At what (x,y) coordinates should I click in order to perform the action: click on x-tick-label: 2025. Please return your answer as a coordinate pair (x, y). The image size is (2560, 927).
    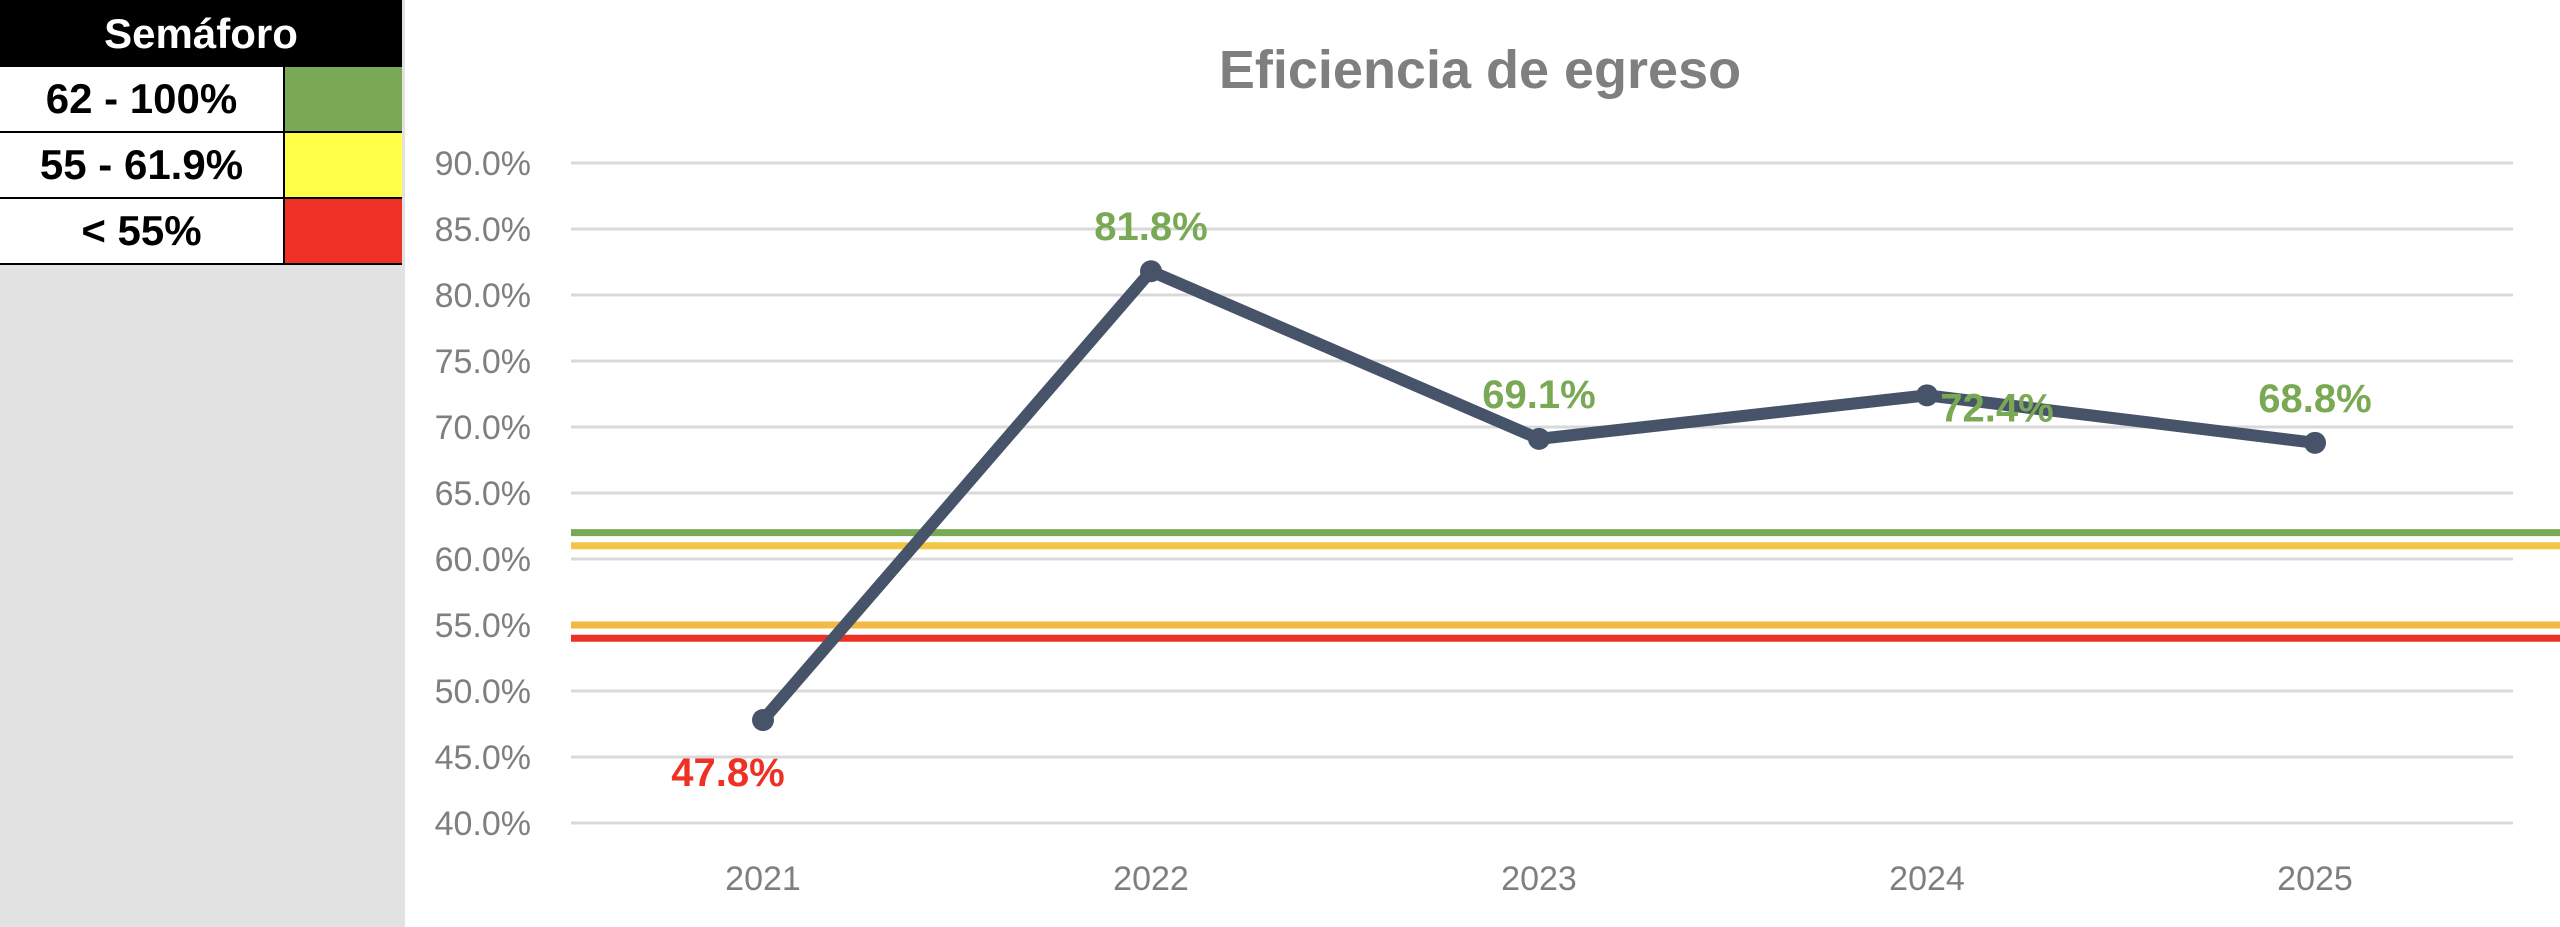
    Looking at the image, I should click on (2315, 879).